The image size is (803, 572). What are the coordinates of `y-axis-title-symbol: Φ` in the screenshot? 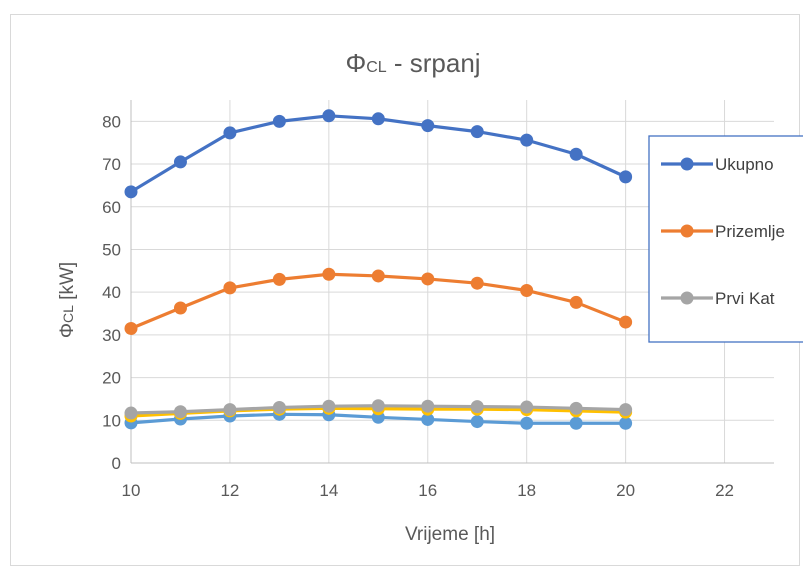 It's located at (67, 330).